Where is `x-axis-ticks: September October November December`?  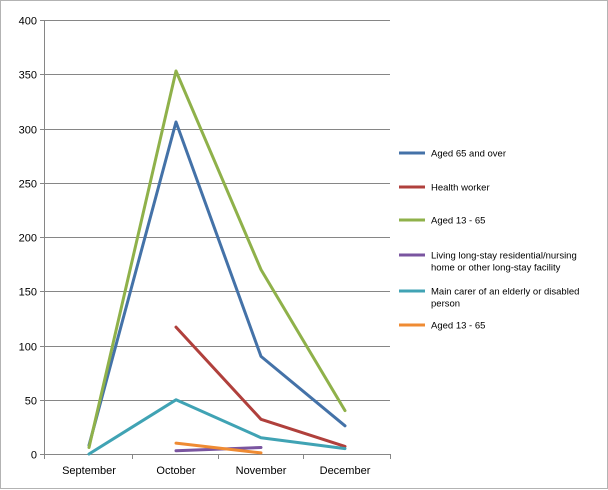
x-axis-ticks: September October November December is located at coordinates (217, 465).